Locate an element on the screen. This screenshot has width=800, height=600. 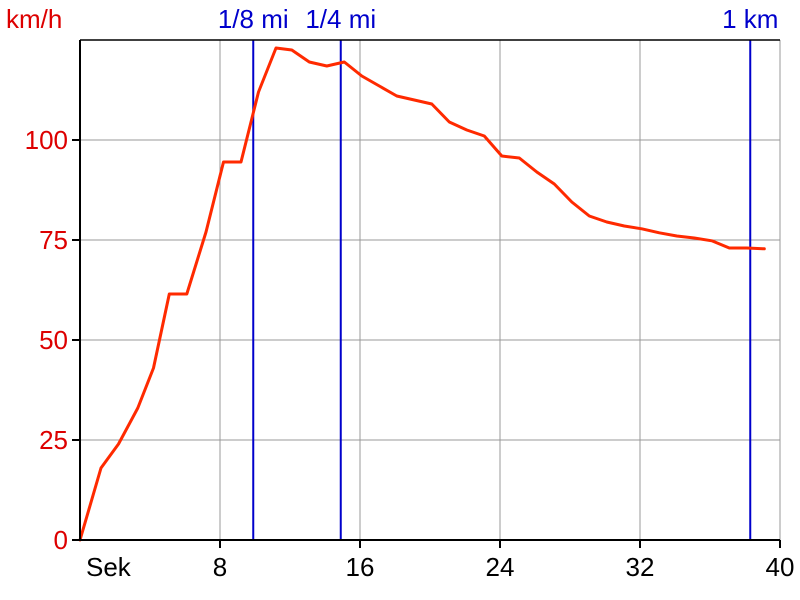
y-tick-label: 0 is located at coordinates (61, 540).